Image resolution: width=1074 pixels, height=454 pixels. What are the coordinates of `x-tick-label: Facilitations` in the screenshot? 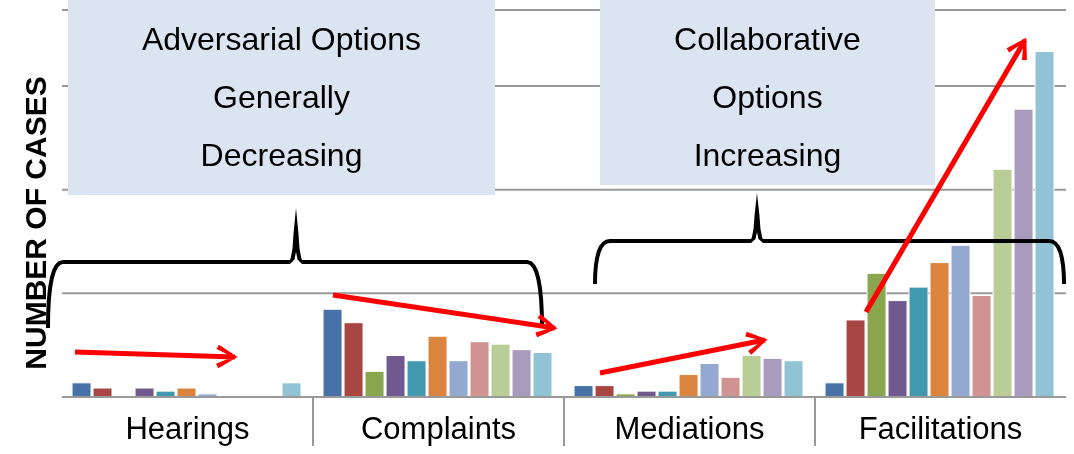 It's located at (940, 429).